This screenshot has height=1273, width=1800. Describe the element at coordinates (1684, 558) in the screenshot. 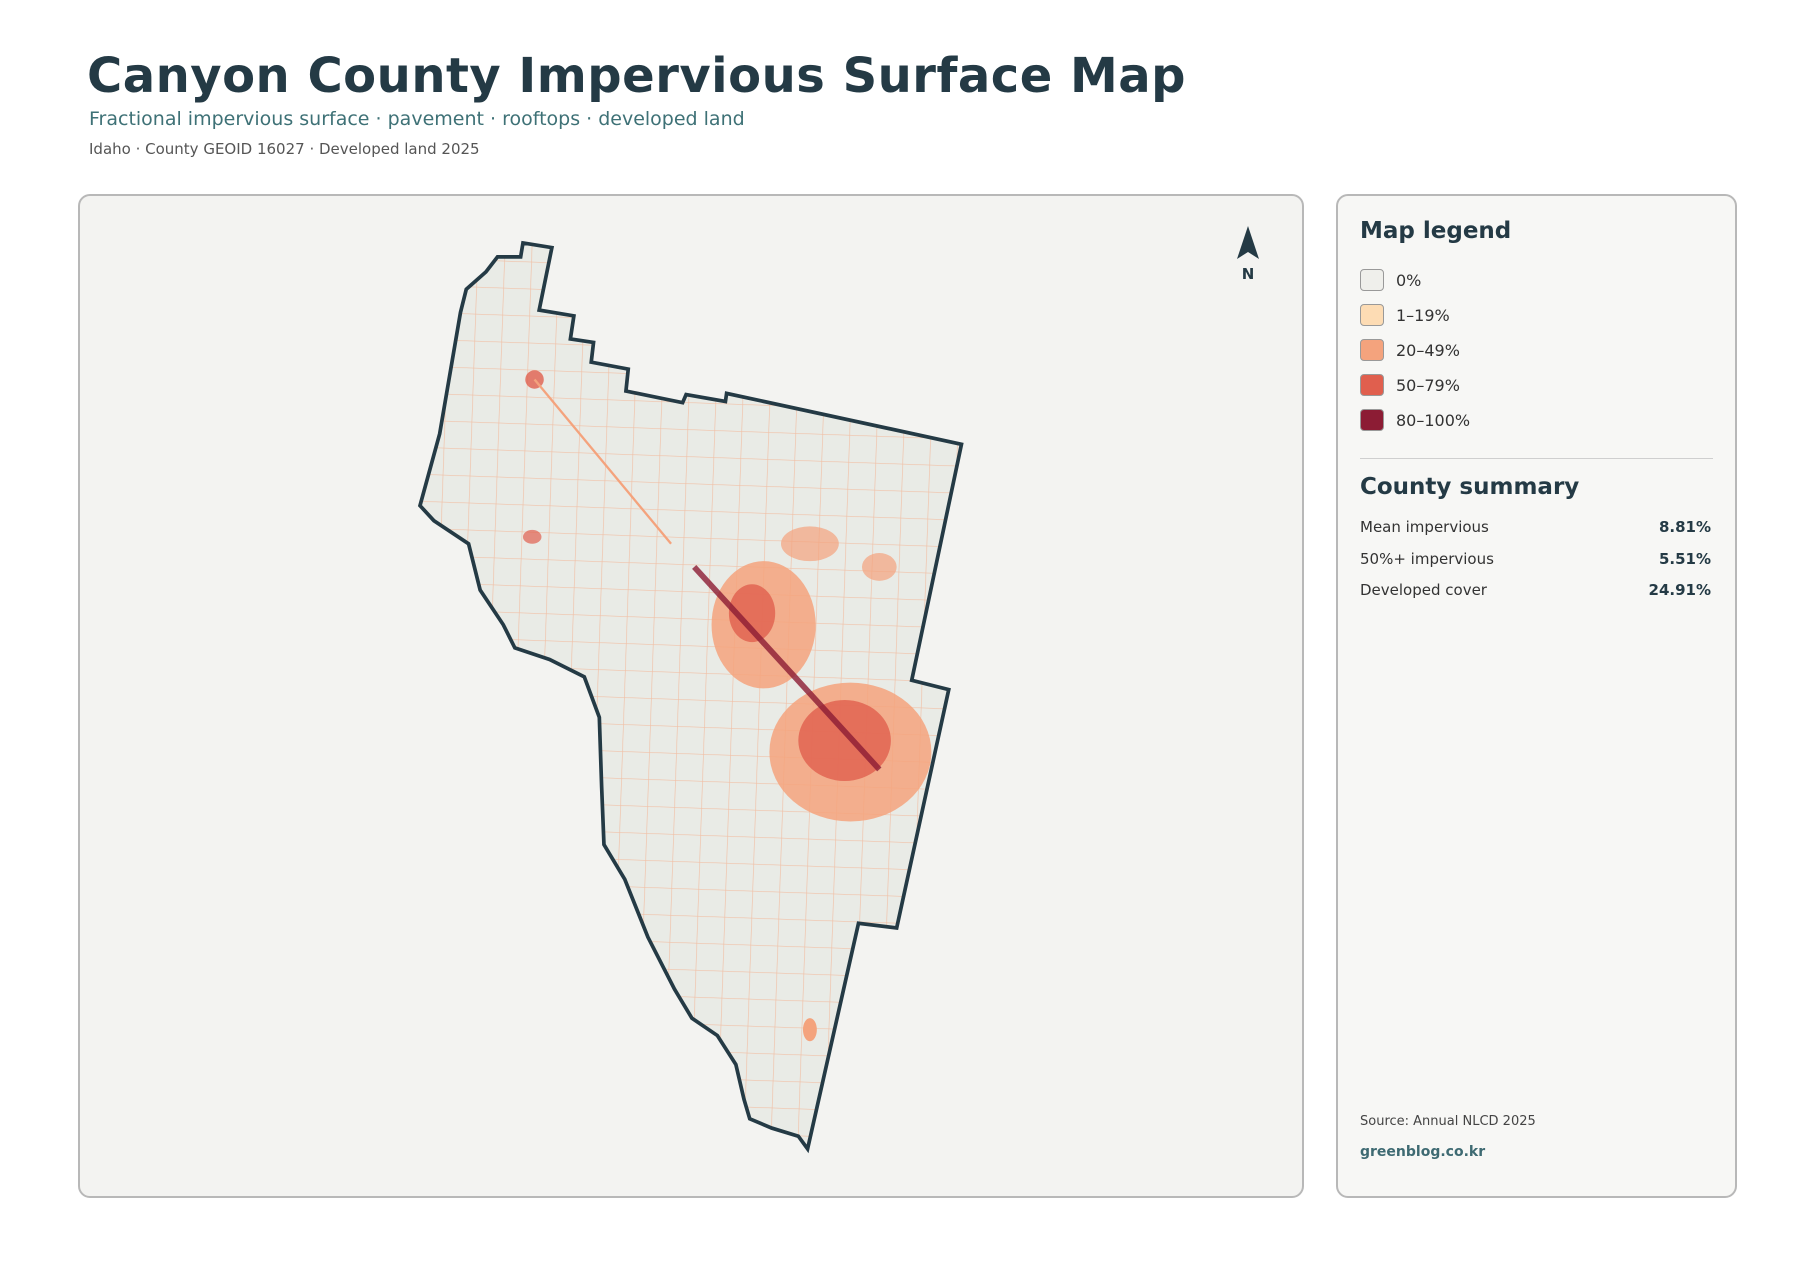

I see `summary-value: 5.51%` at that location.